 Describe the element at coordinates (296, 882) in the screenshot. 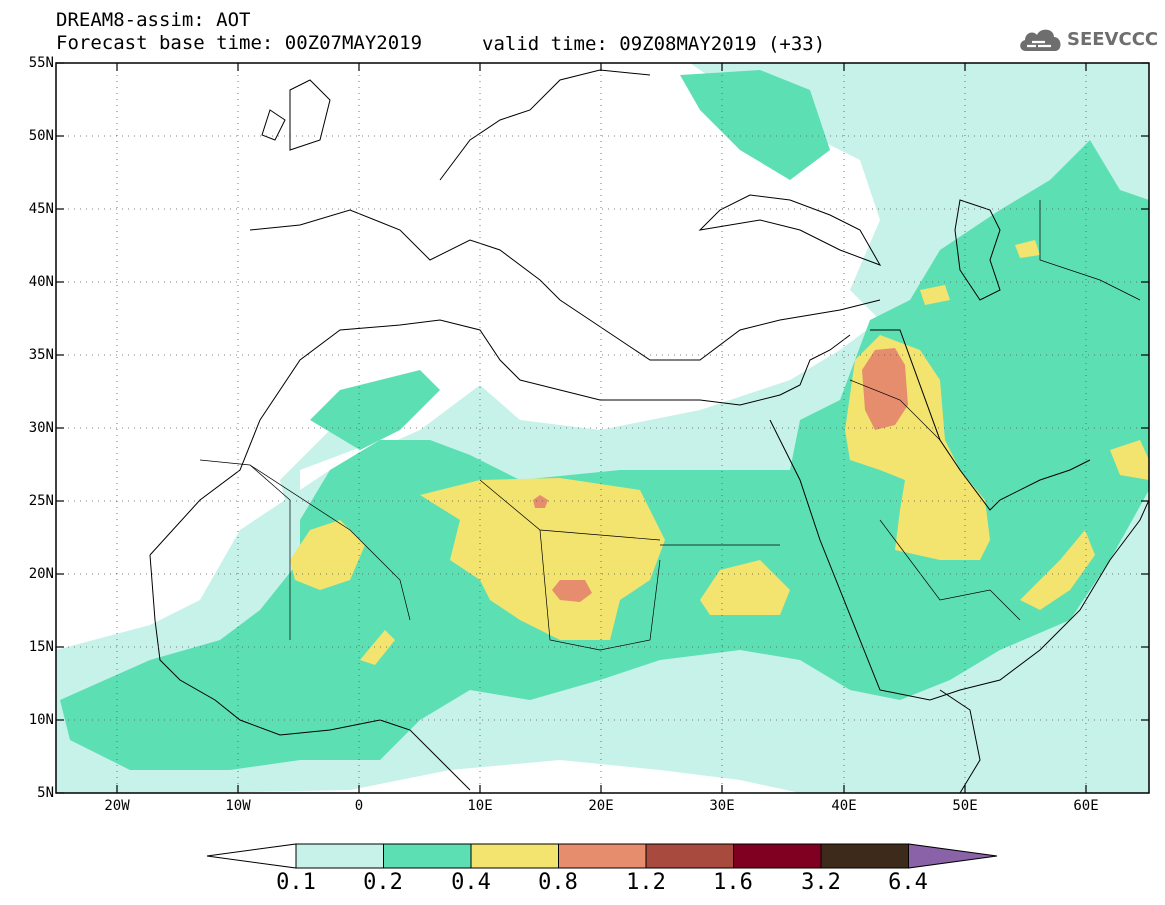

I see `colorbar-label-0.1: 0.1` at that location.